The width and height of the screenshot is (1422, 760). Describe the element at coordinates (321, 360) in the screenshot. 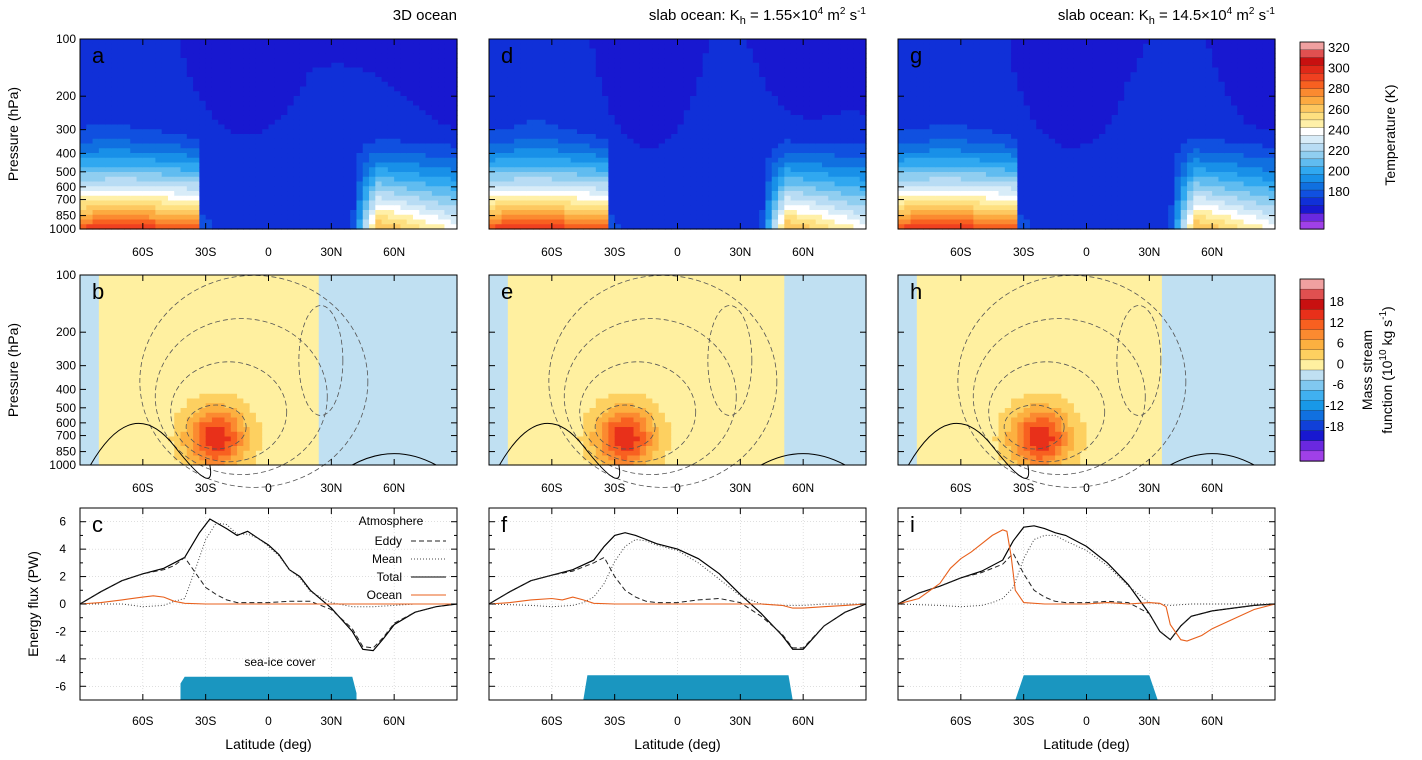

I see `stream-contour` at that location.